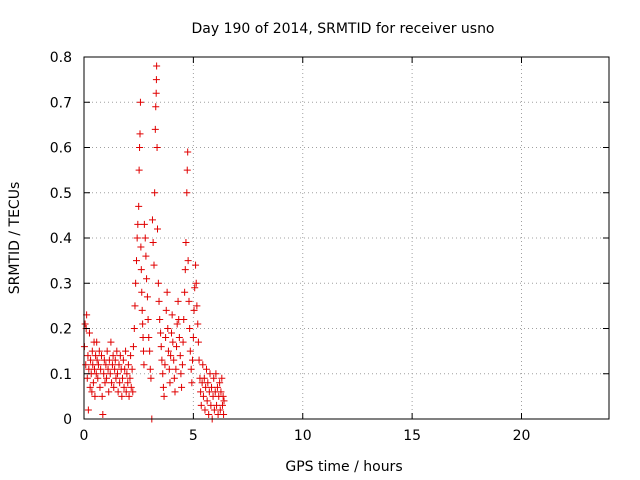  What do you see at coordinates (61, 375) in the screenshot?
I see `y-tick-label: 0.1` at bounding box center [61, 375].